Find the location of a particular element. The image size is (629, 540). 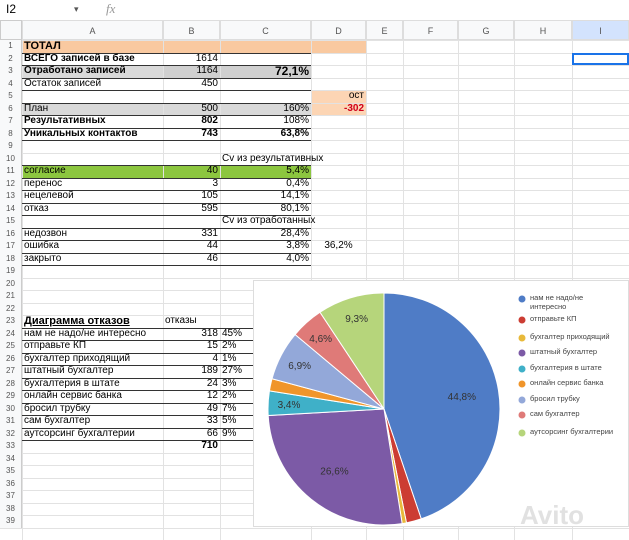

cell: Cv из результативных is located at coordinates (273, 158).